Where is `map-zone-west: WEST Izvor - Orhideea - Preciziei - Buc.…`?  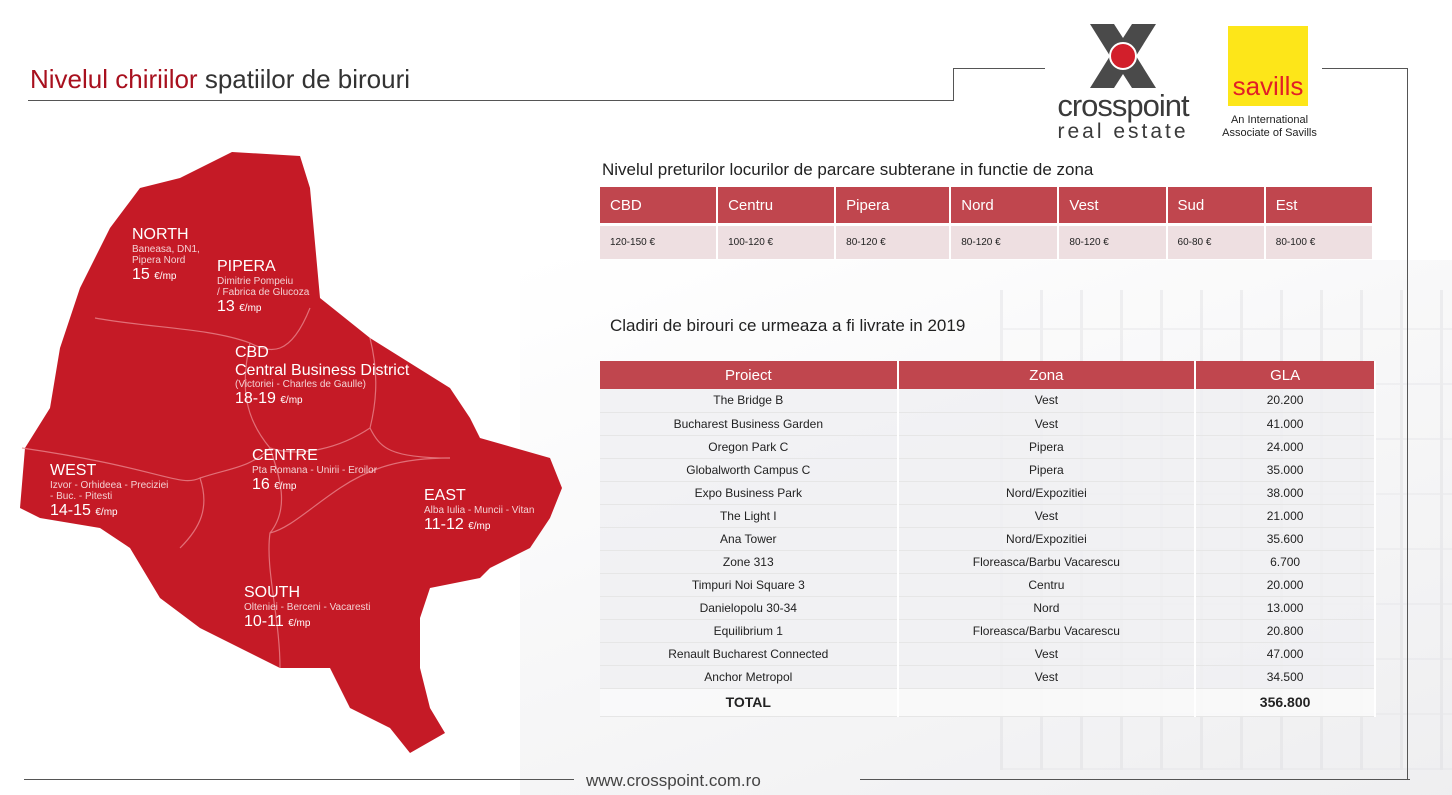
map-zone-west: WEST Izvor - Orhideea - Preciziei - Buc.… is located at coordinates (109, 490).